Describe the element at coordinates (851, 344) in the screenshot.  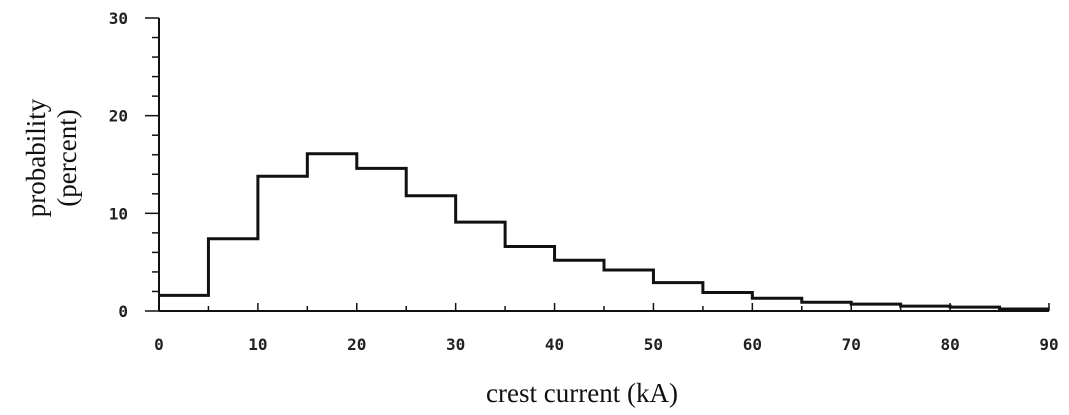
I see `x-tick-label: 70` at that location.